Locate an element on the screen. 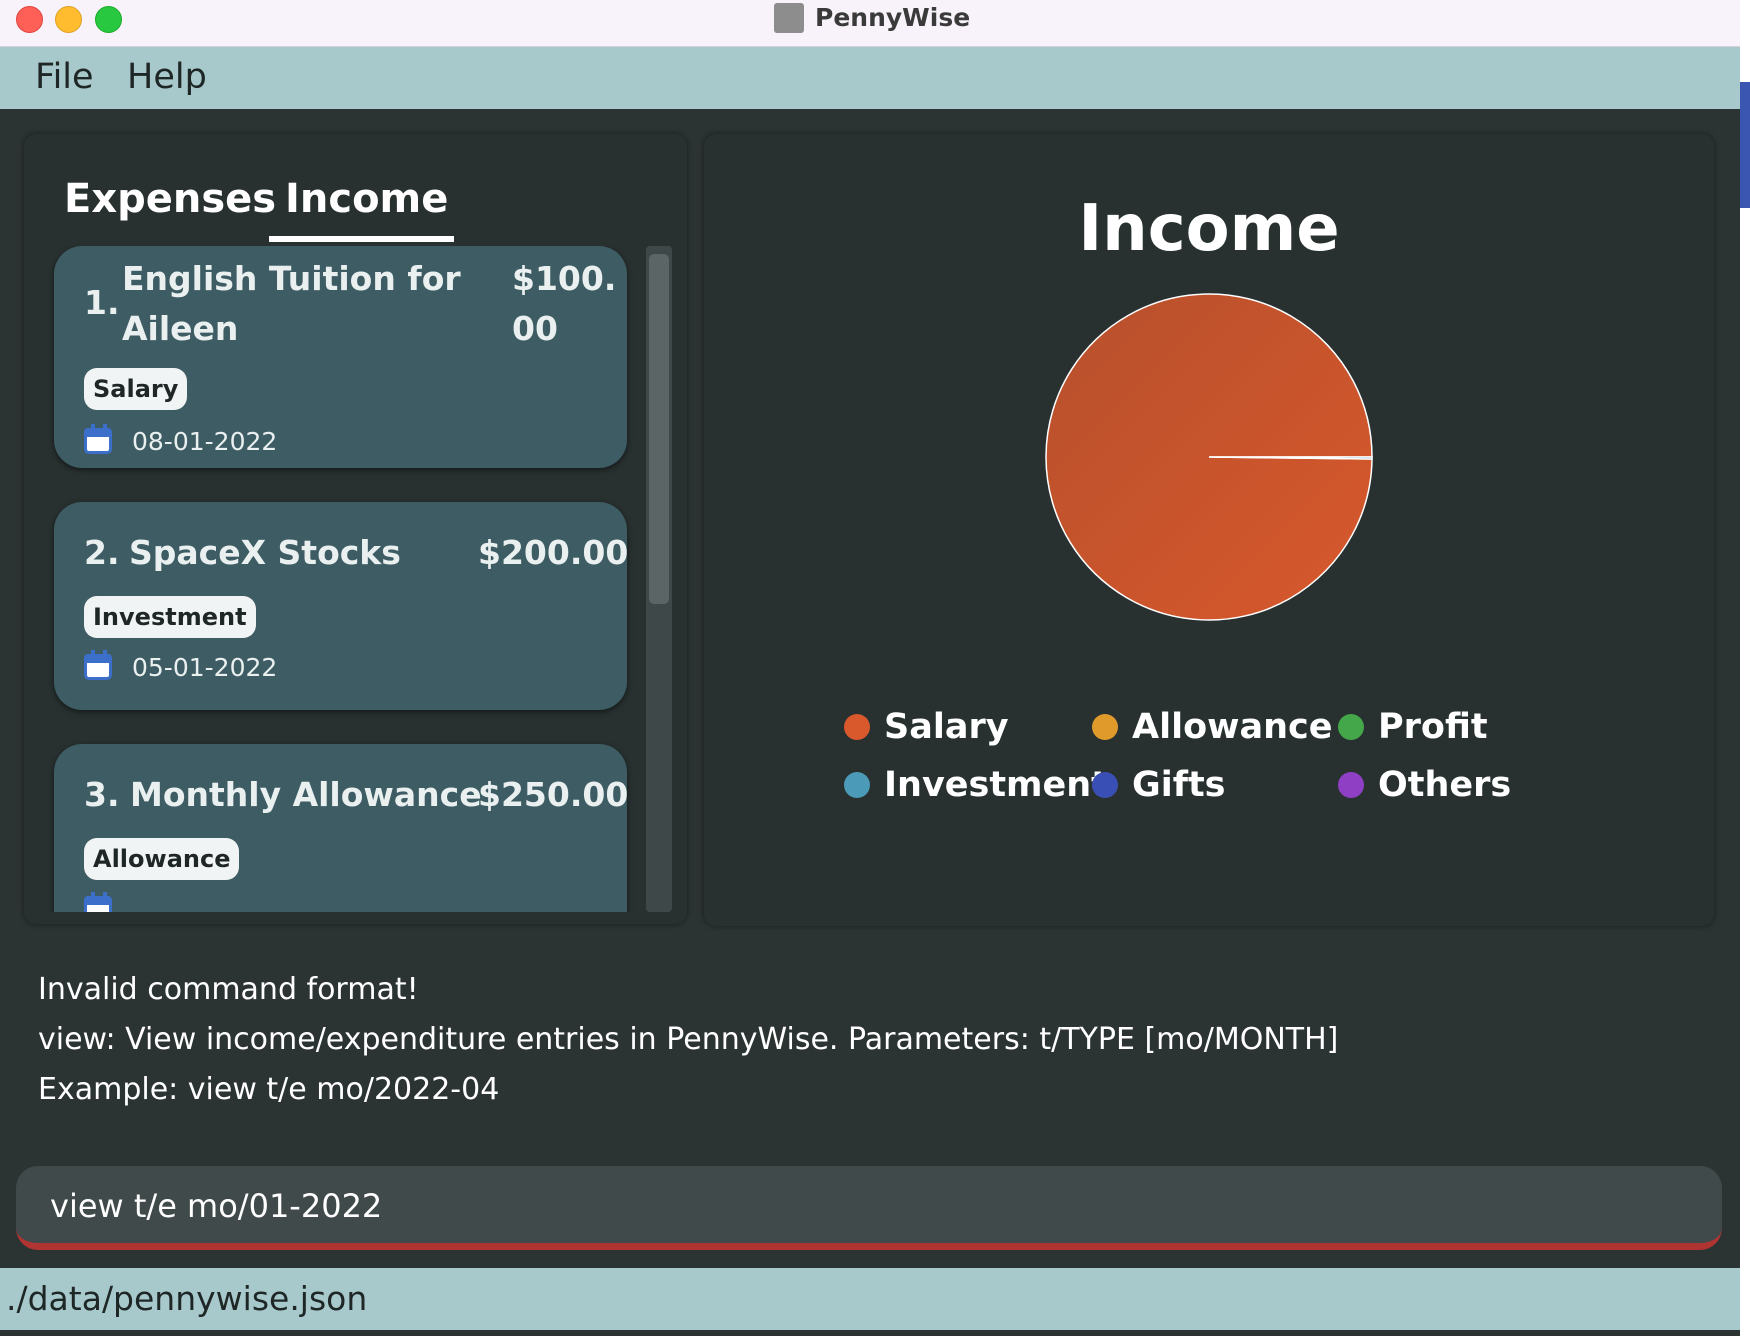 Image resolution: width=1750 pixels, height=1336 pixels. entry-date-text: 08-01-2022 is located at coordinates (205, 441).